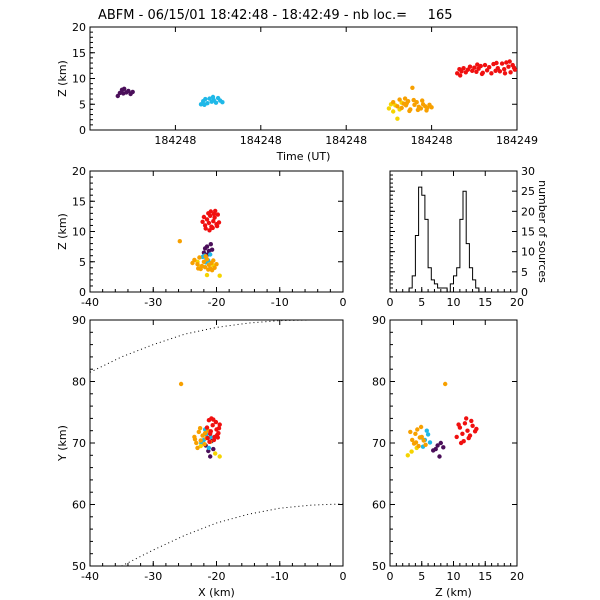  Describe the element at coordinates (210, 456) in the screenshot. I see `plan-view-point-purple` at that location.